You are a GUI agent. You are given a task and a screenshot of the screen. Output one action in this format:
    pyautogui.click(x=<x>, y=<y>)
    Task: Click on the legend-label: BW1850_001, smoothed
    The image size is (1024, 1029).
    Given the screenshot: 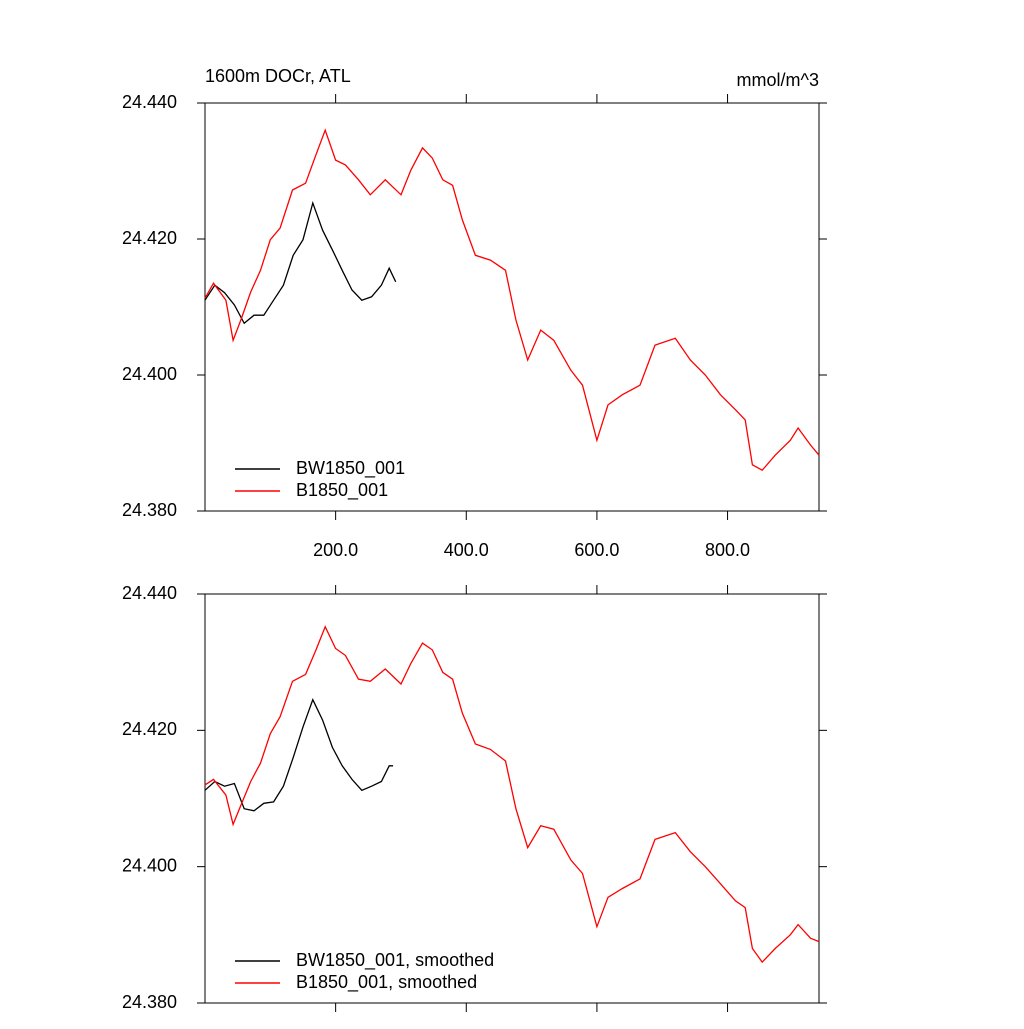 What is the action you would take?
    pyautogui.click(x=395, y=960)
    